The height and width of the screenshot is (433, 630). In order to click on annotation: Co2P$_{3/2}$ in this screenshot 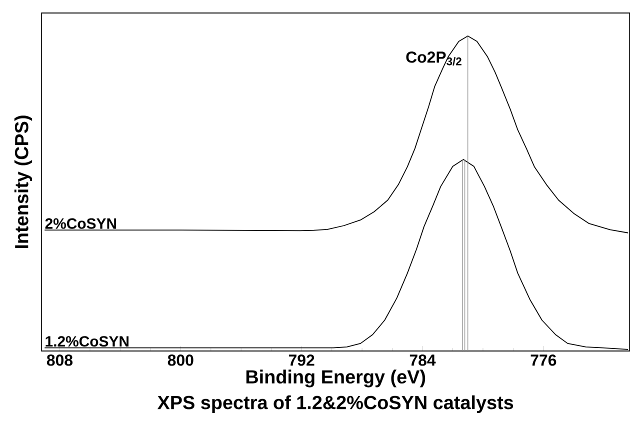, I will do `click(434, 59)`.